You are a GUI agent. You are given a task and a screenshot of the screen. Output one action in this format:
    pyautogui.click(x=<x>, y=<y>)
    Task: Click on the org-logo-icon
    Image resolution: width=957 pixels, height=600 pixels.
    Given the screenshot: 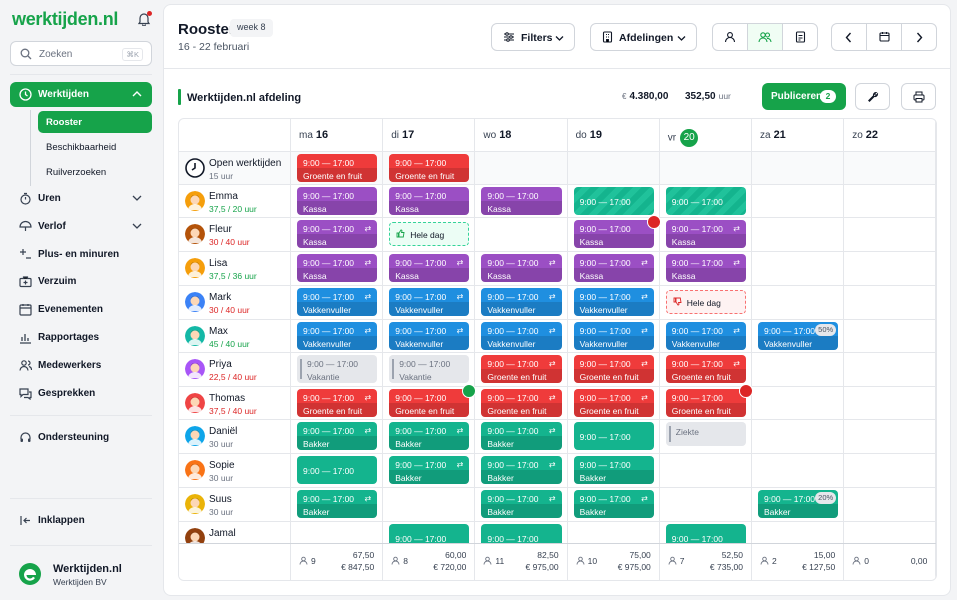 What is the action you would take?
    pyautogui.click(x=30, y=574)
    